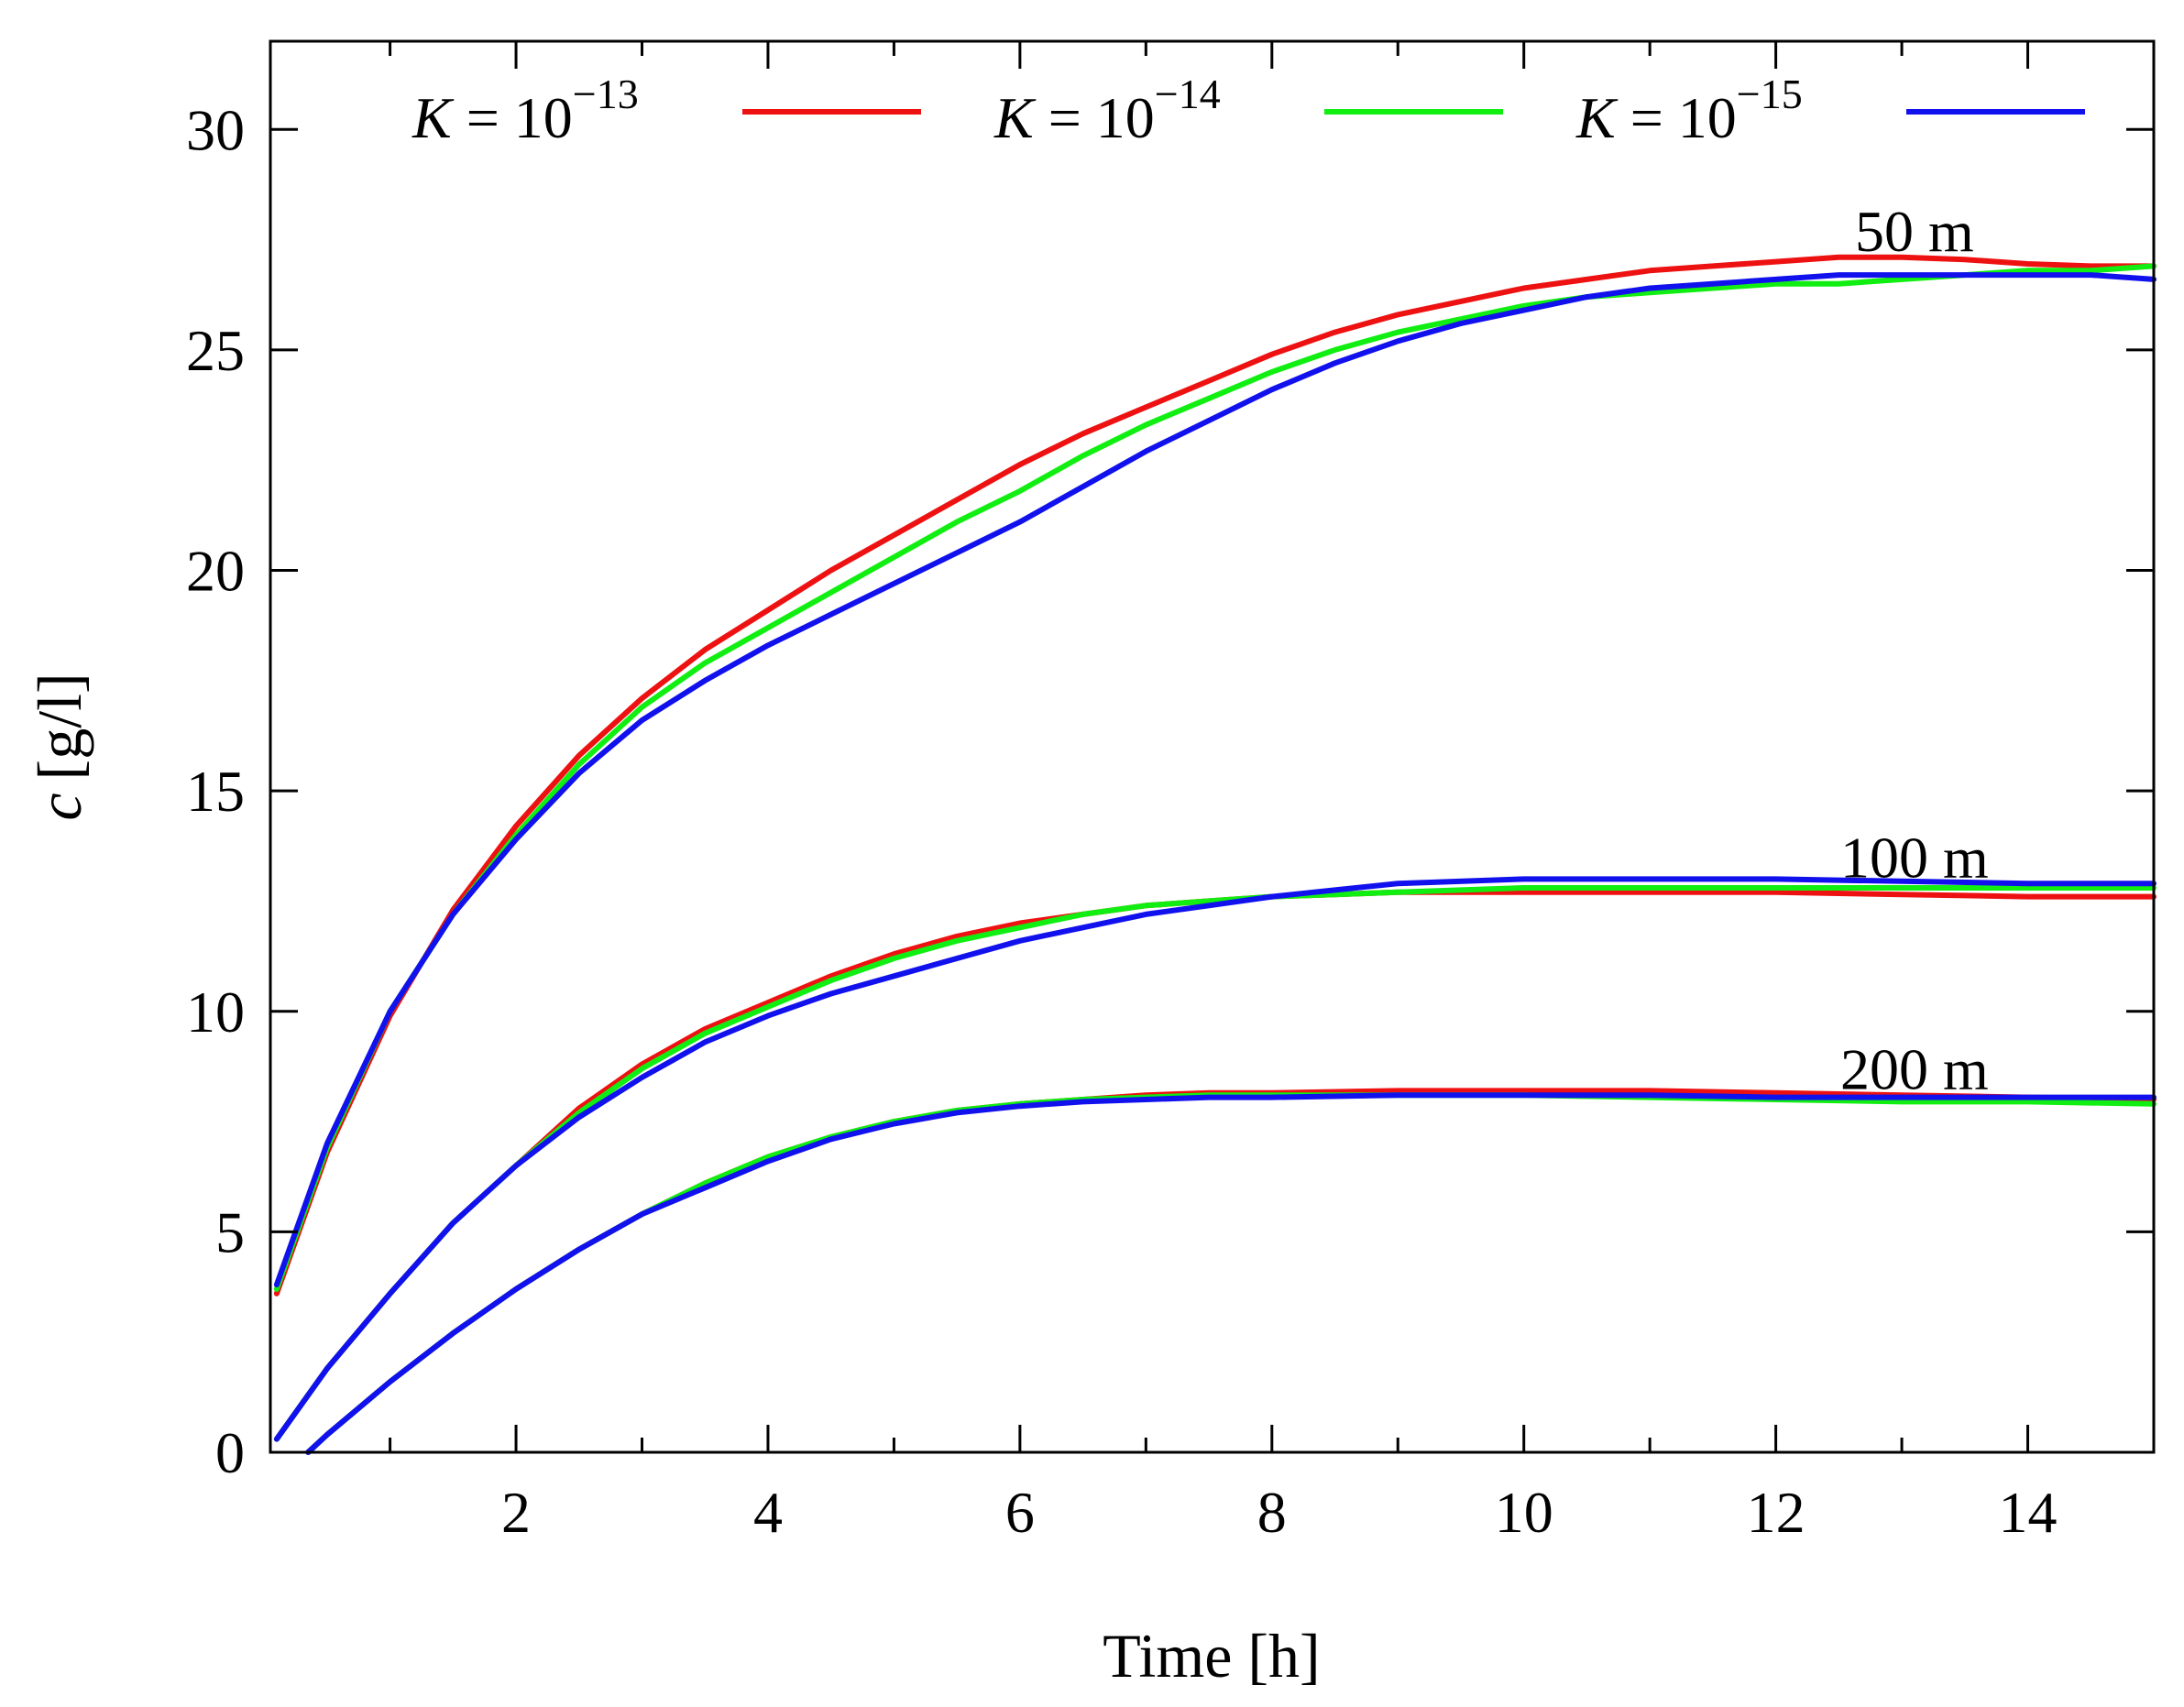 The image size is (2184, 1707). What do you see at coordinates (1188, 94) in the screenshot?
I see `legend-exponent: −14` at bounding box center [1188, 94].